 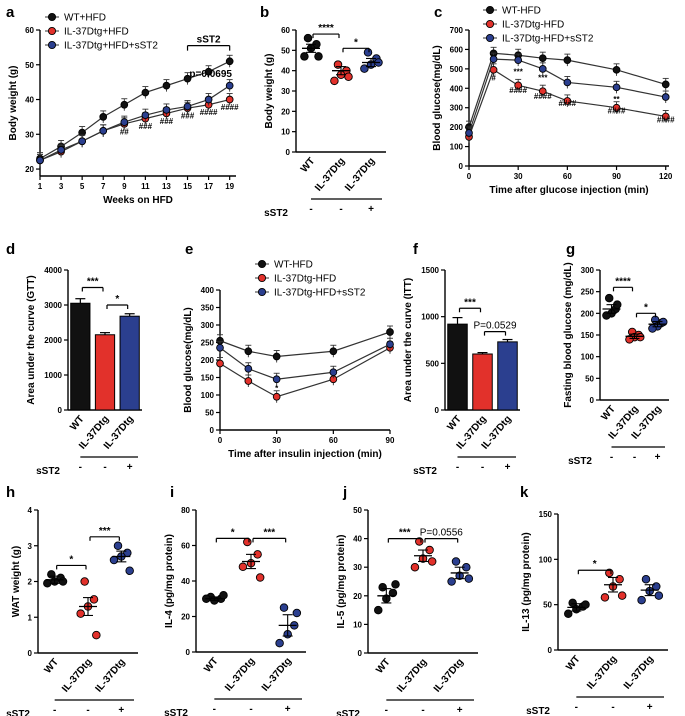 What do you see at coordinates (30, 546) in the screenshot?
I see `y-tick-label: 3` at bounding box center [30, 546].